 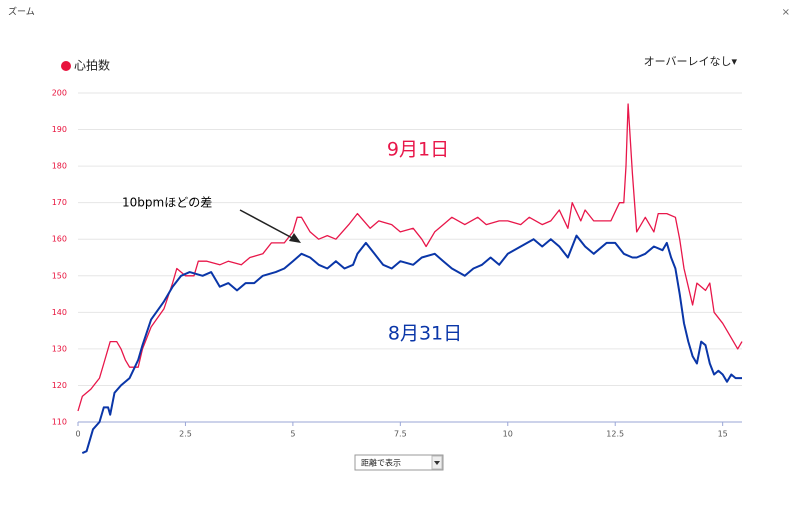 What do you see at coordinates (786, 12) in the screenshot?
I see `close-button: ×` at bounding box center [786, 12].